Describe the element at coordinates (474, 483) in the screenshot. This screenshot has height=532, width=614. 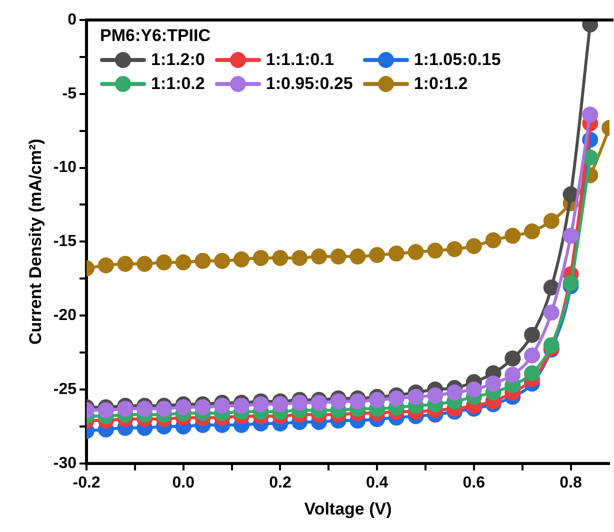
I see `x-tick-label: 0.6` at that location.